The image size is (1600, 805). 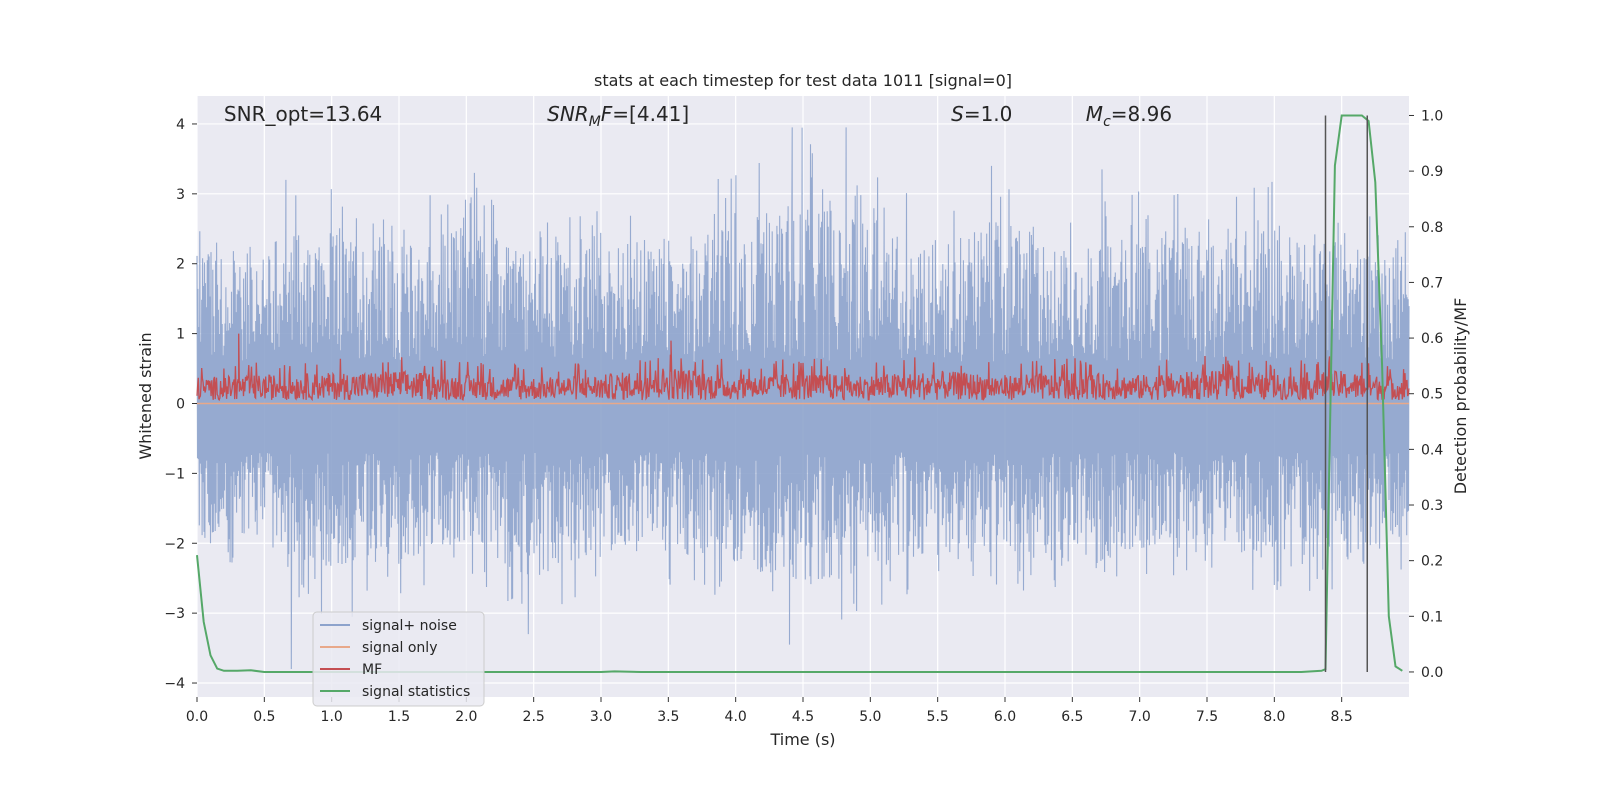 I want to click on annotations: SNR_opt=13.64 SNRMF=[4.41] S=1.0 Mc=8.96, so click(x=698, y=116).